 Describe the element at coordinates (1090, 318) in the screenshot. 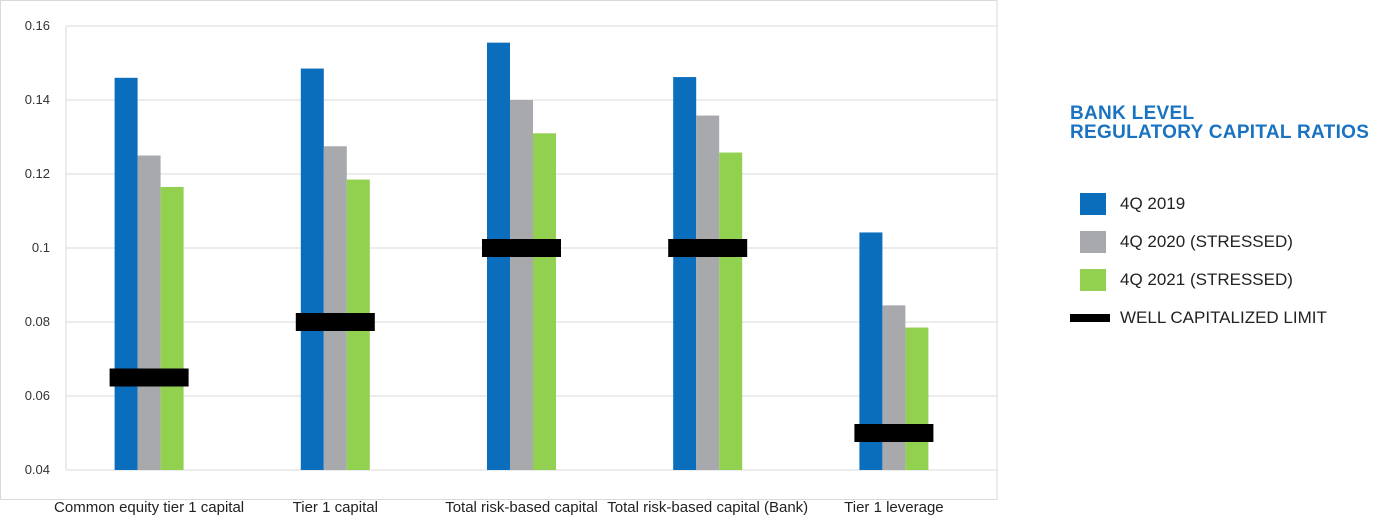

I see `legend-swatch-limit` at that location.